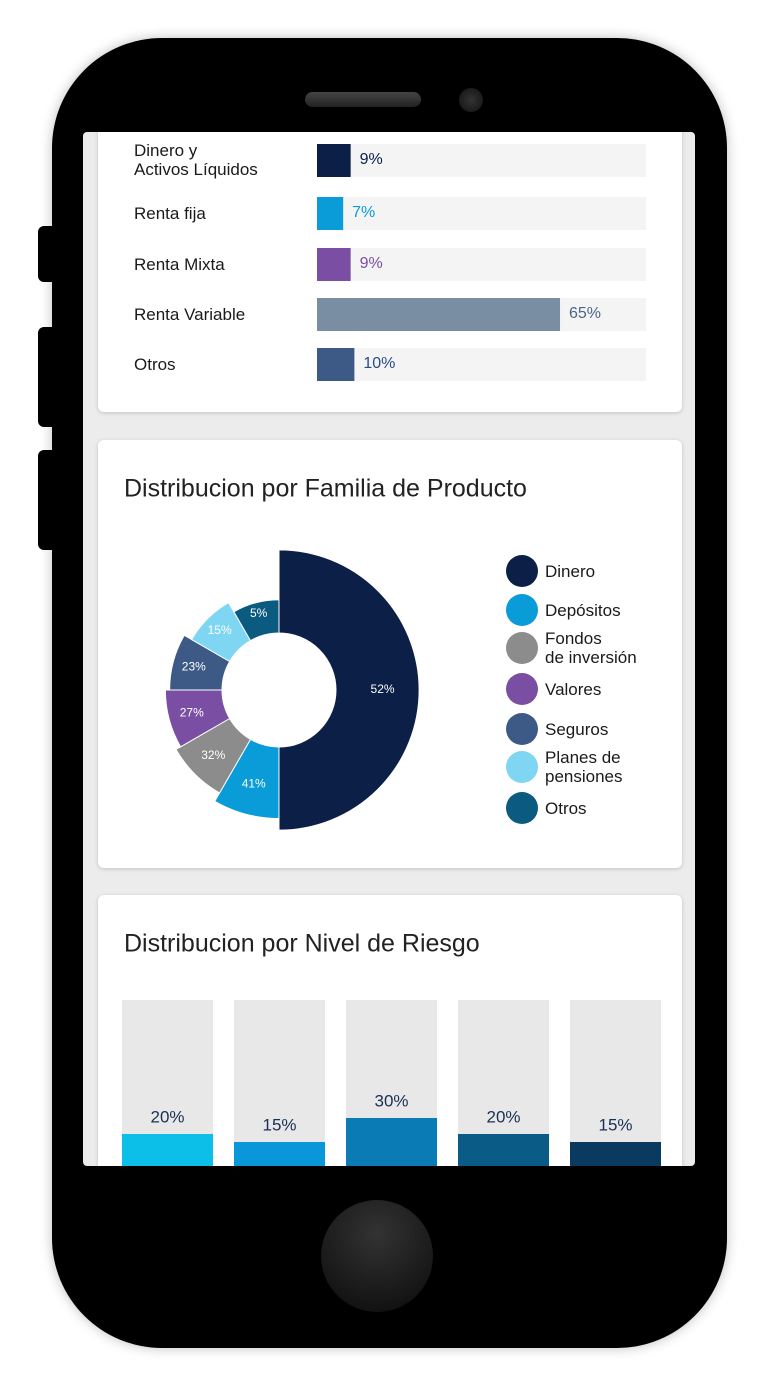  Describe the element at coordinates (573, 689) in the screenshot. I see `legend-label: Valores` at that location.